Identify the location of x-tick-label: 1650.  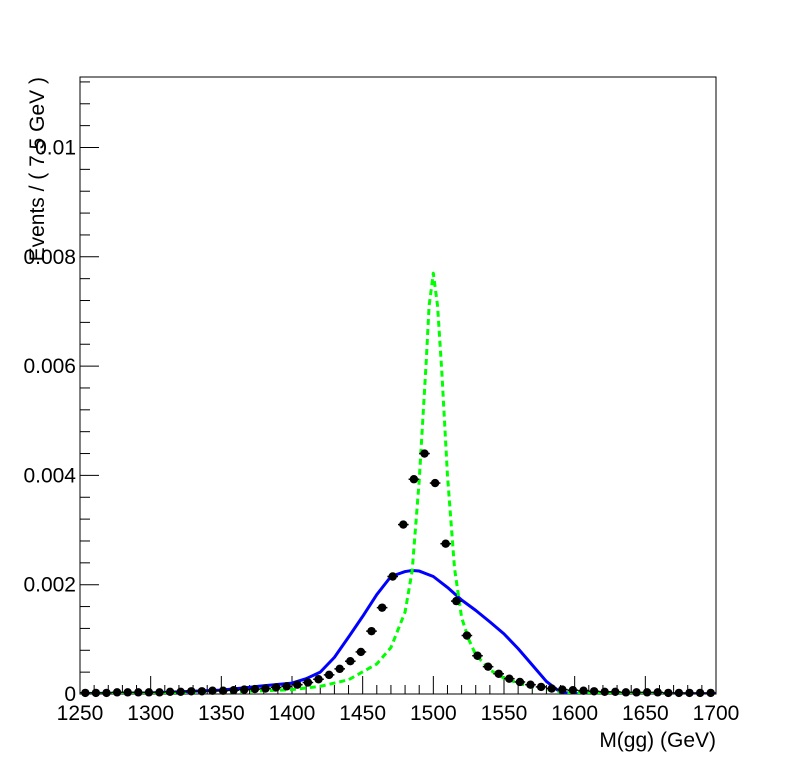
(645, 713).